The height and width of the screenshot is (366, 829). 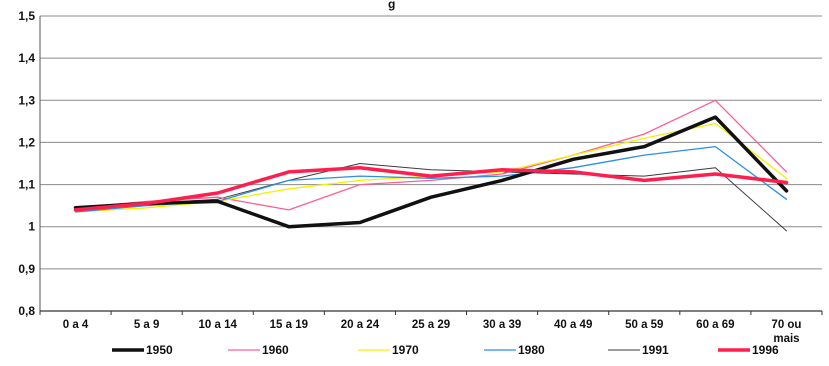 What do you see at coordinates (26, 185) in the screenshot?
I see `y-tick-label: 1,1` at bounding box center [26, 185].